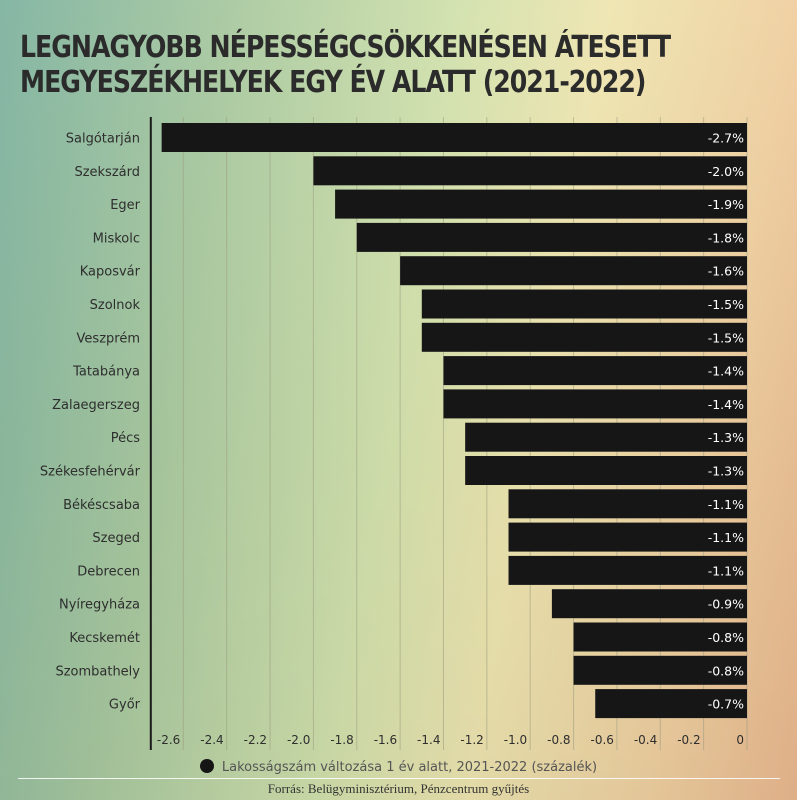 This screenshot has height=800, width=797. Describe the element at coordinates (96, 405) in the screenshot. I see `category-label: Zalaegerszeg` at that location.